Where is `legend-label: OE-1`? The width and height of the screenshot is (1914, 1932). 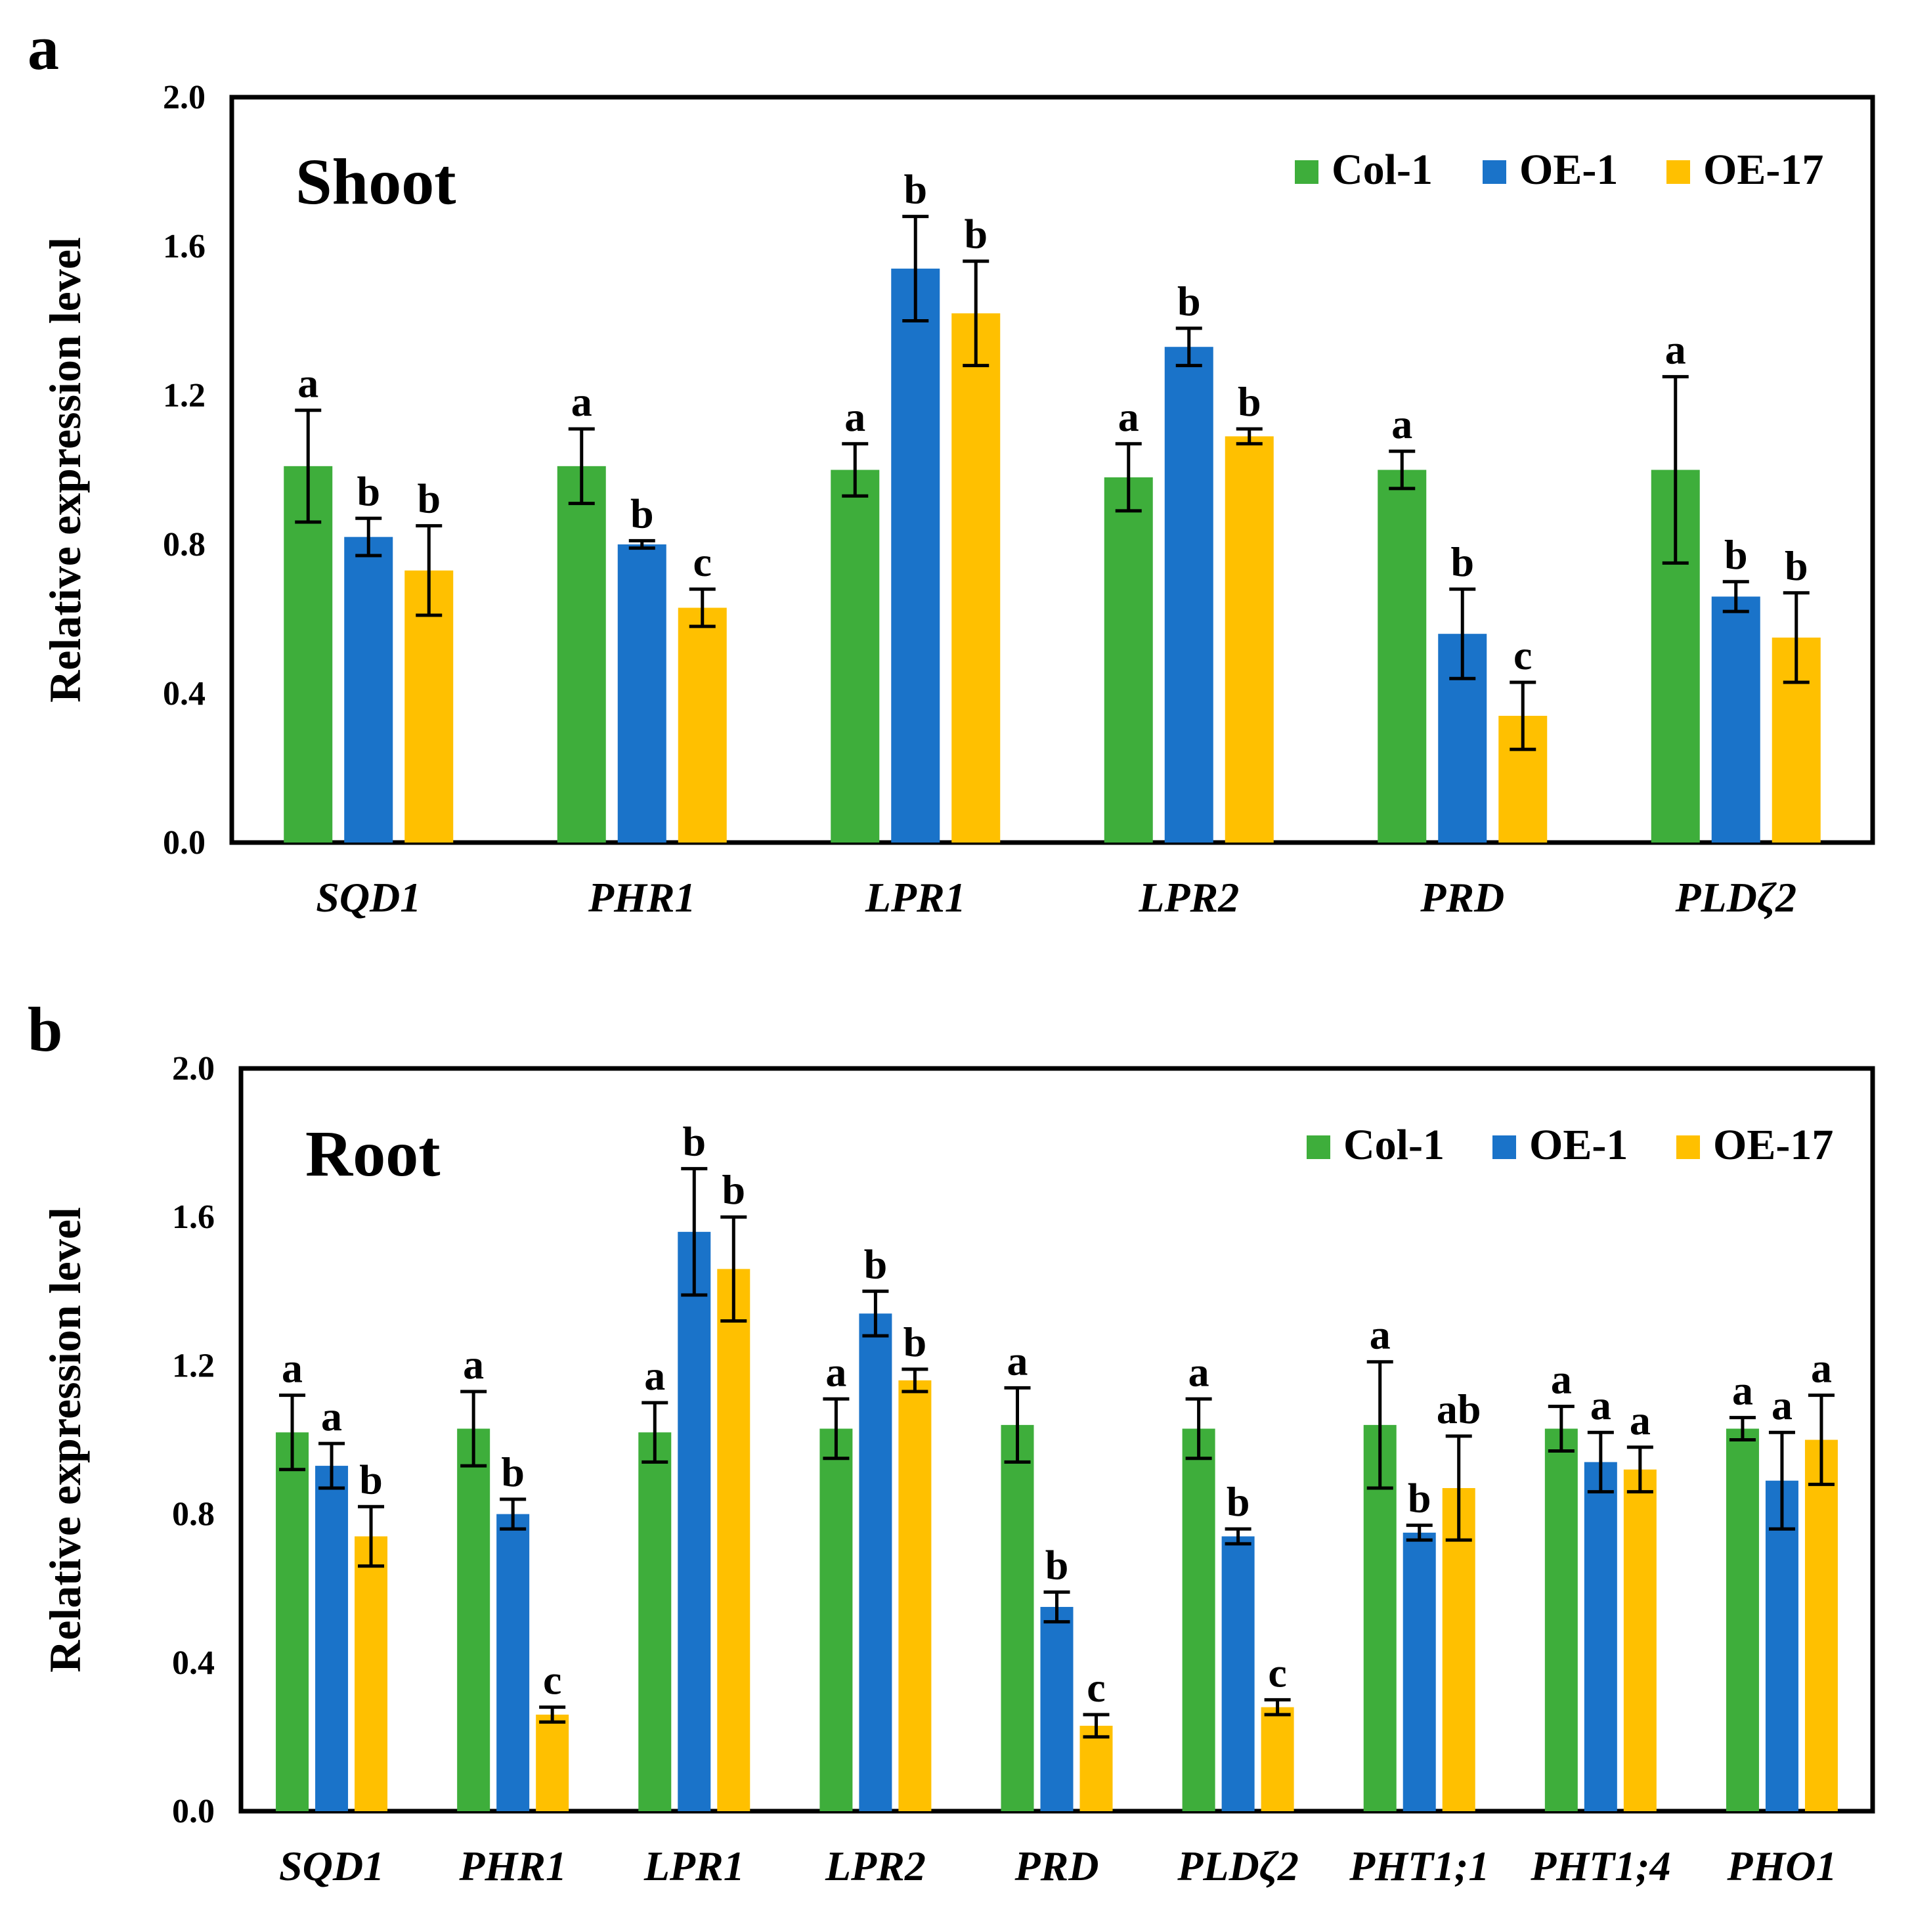
legend-label: OE-1 is located at coordinates (1568, 170).